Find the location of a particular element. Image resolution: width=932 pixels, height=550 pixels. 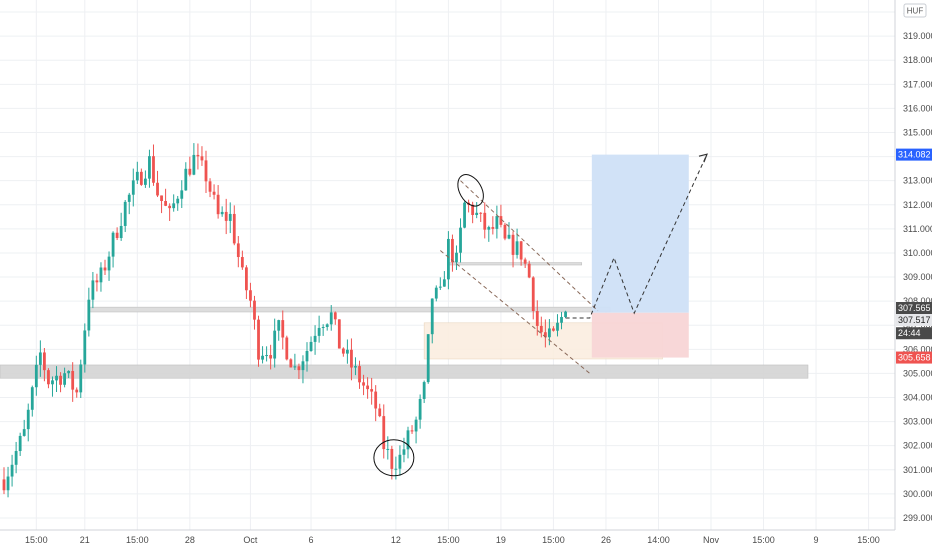

y-tick-label: 308.000 is located at coordinates (917, 301).